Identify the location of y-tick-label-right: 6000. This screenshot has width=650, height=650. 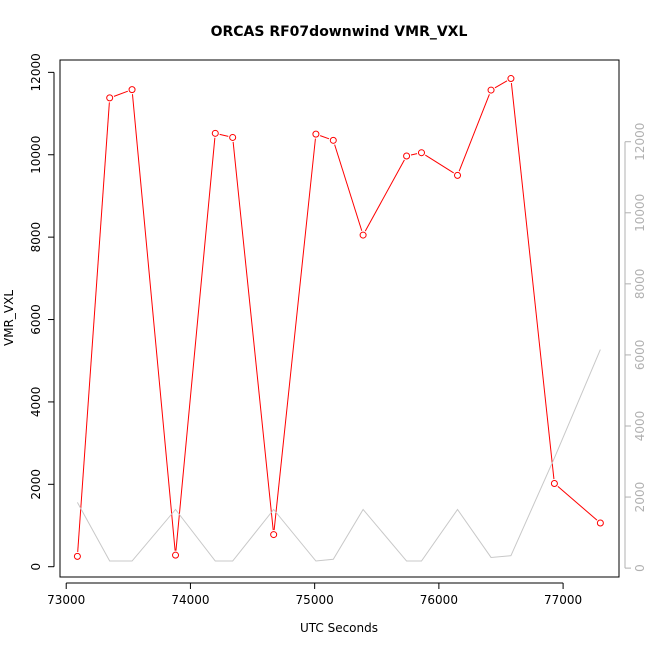
(640, 355).